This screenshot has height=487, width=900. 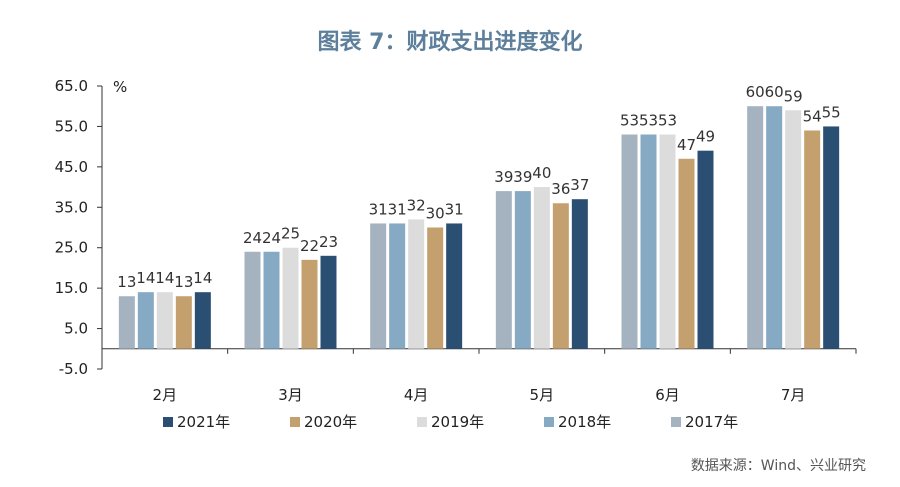 What do you see at coordinates (831, 112) in the screenshot?
I see `data-label: 55` at bounding box center [831, 112].